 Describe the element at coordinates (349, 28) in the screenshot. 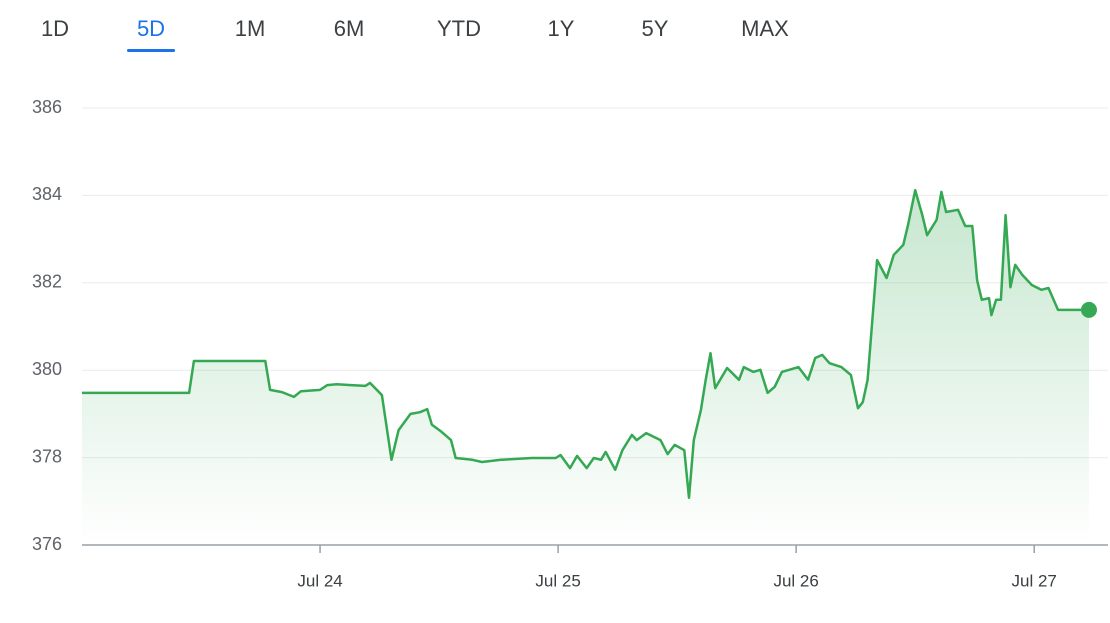

I see `range-tab: 6M` at that location.